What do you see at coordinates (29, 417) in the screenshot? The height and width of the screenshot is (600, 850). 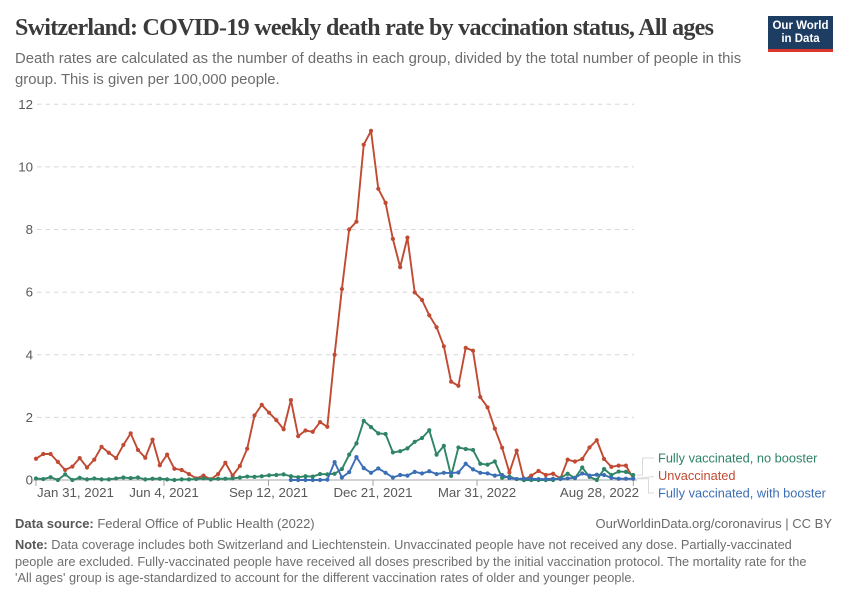 I see `svg-text: 2` at bounding box center [29, 417].